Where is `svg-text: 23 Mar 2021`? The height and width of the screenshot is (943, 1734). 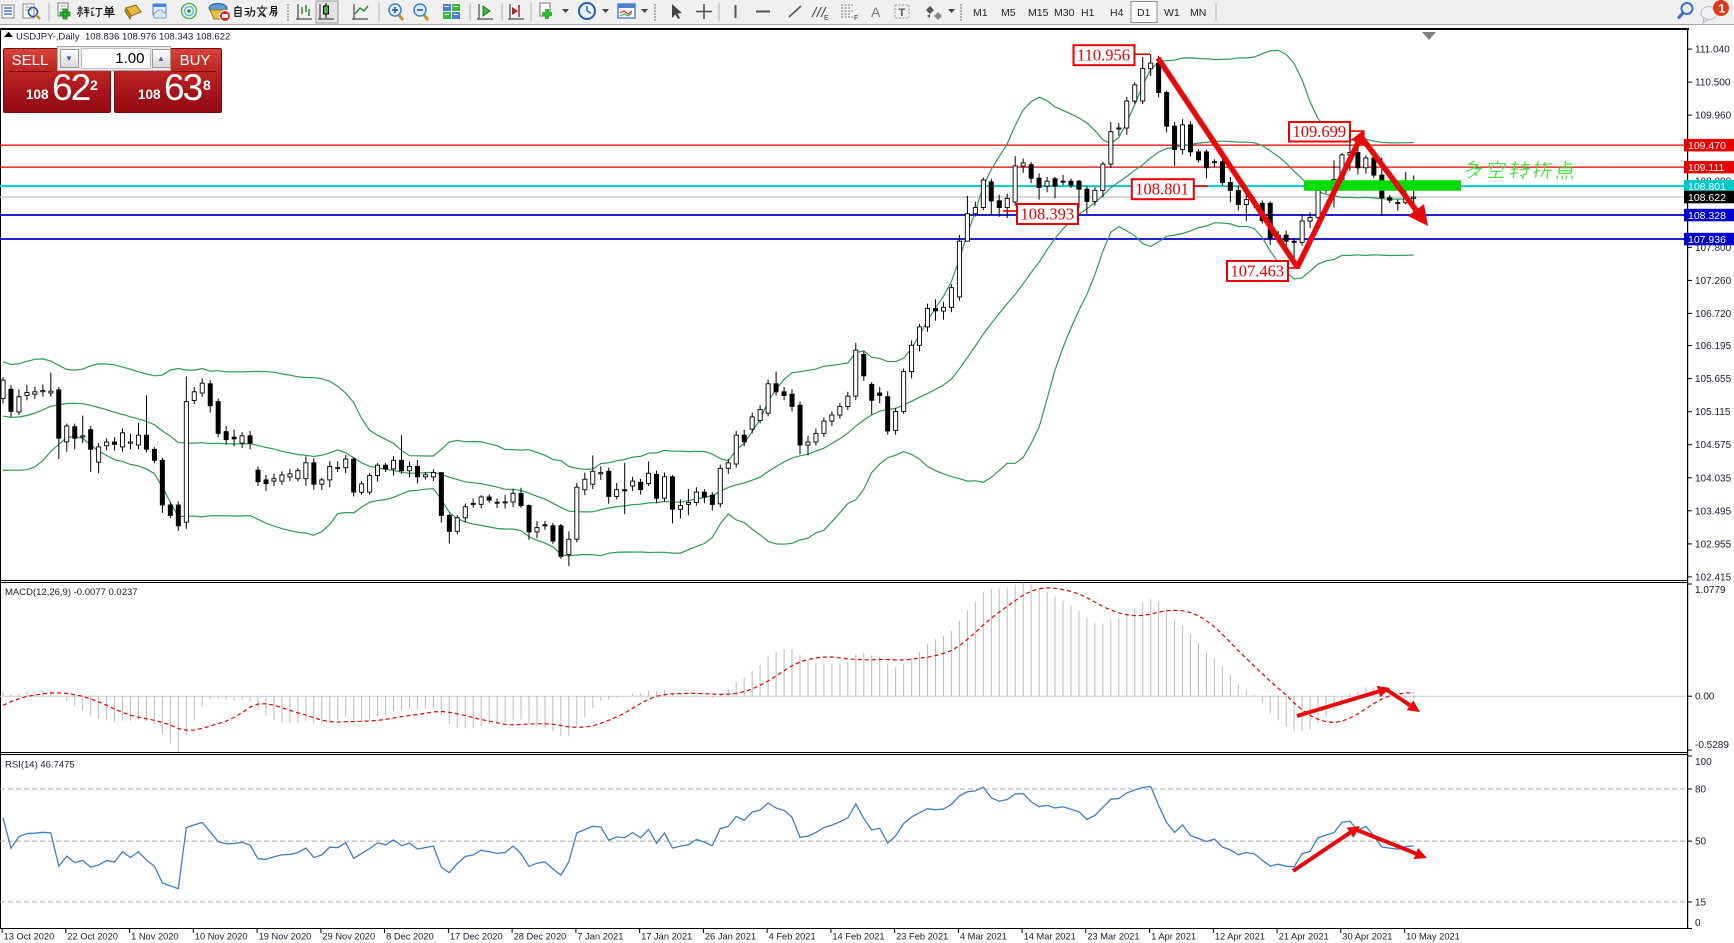
svg-text: 23 Mar 2021 is located at coordinates (1113, 937).